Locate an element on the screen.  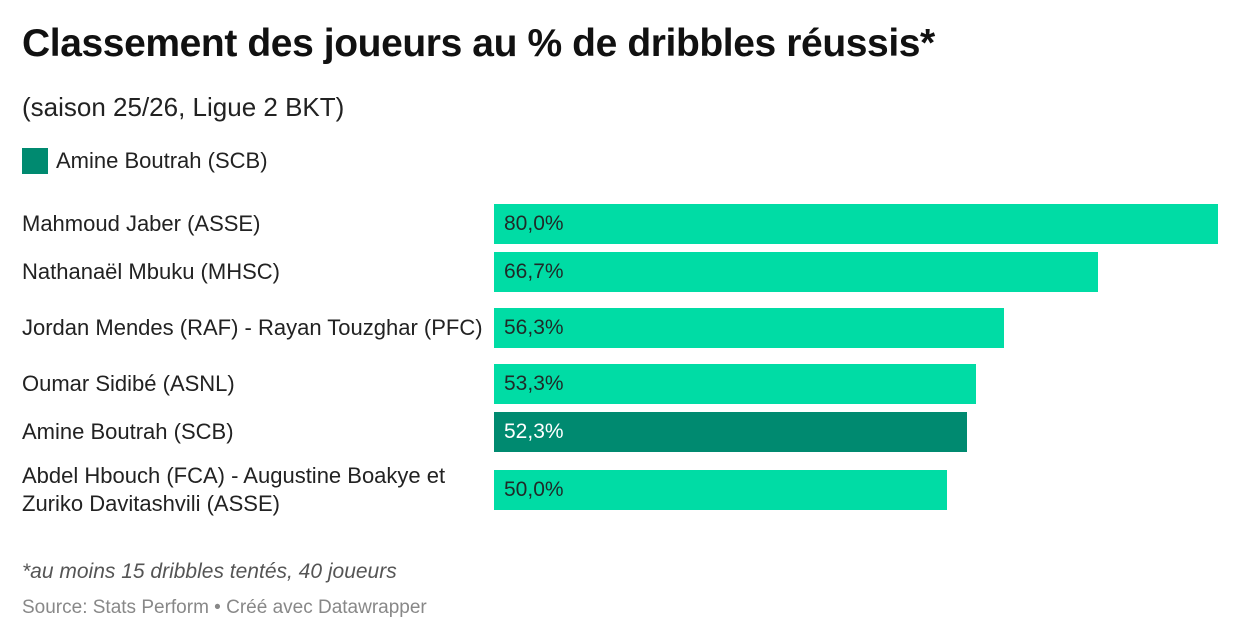
bar-value-label: 66,7% is located at coordinates (534, 271).